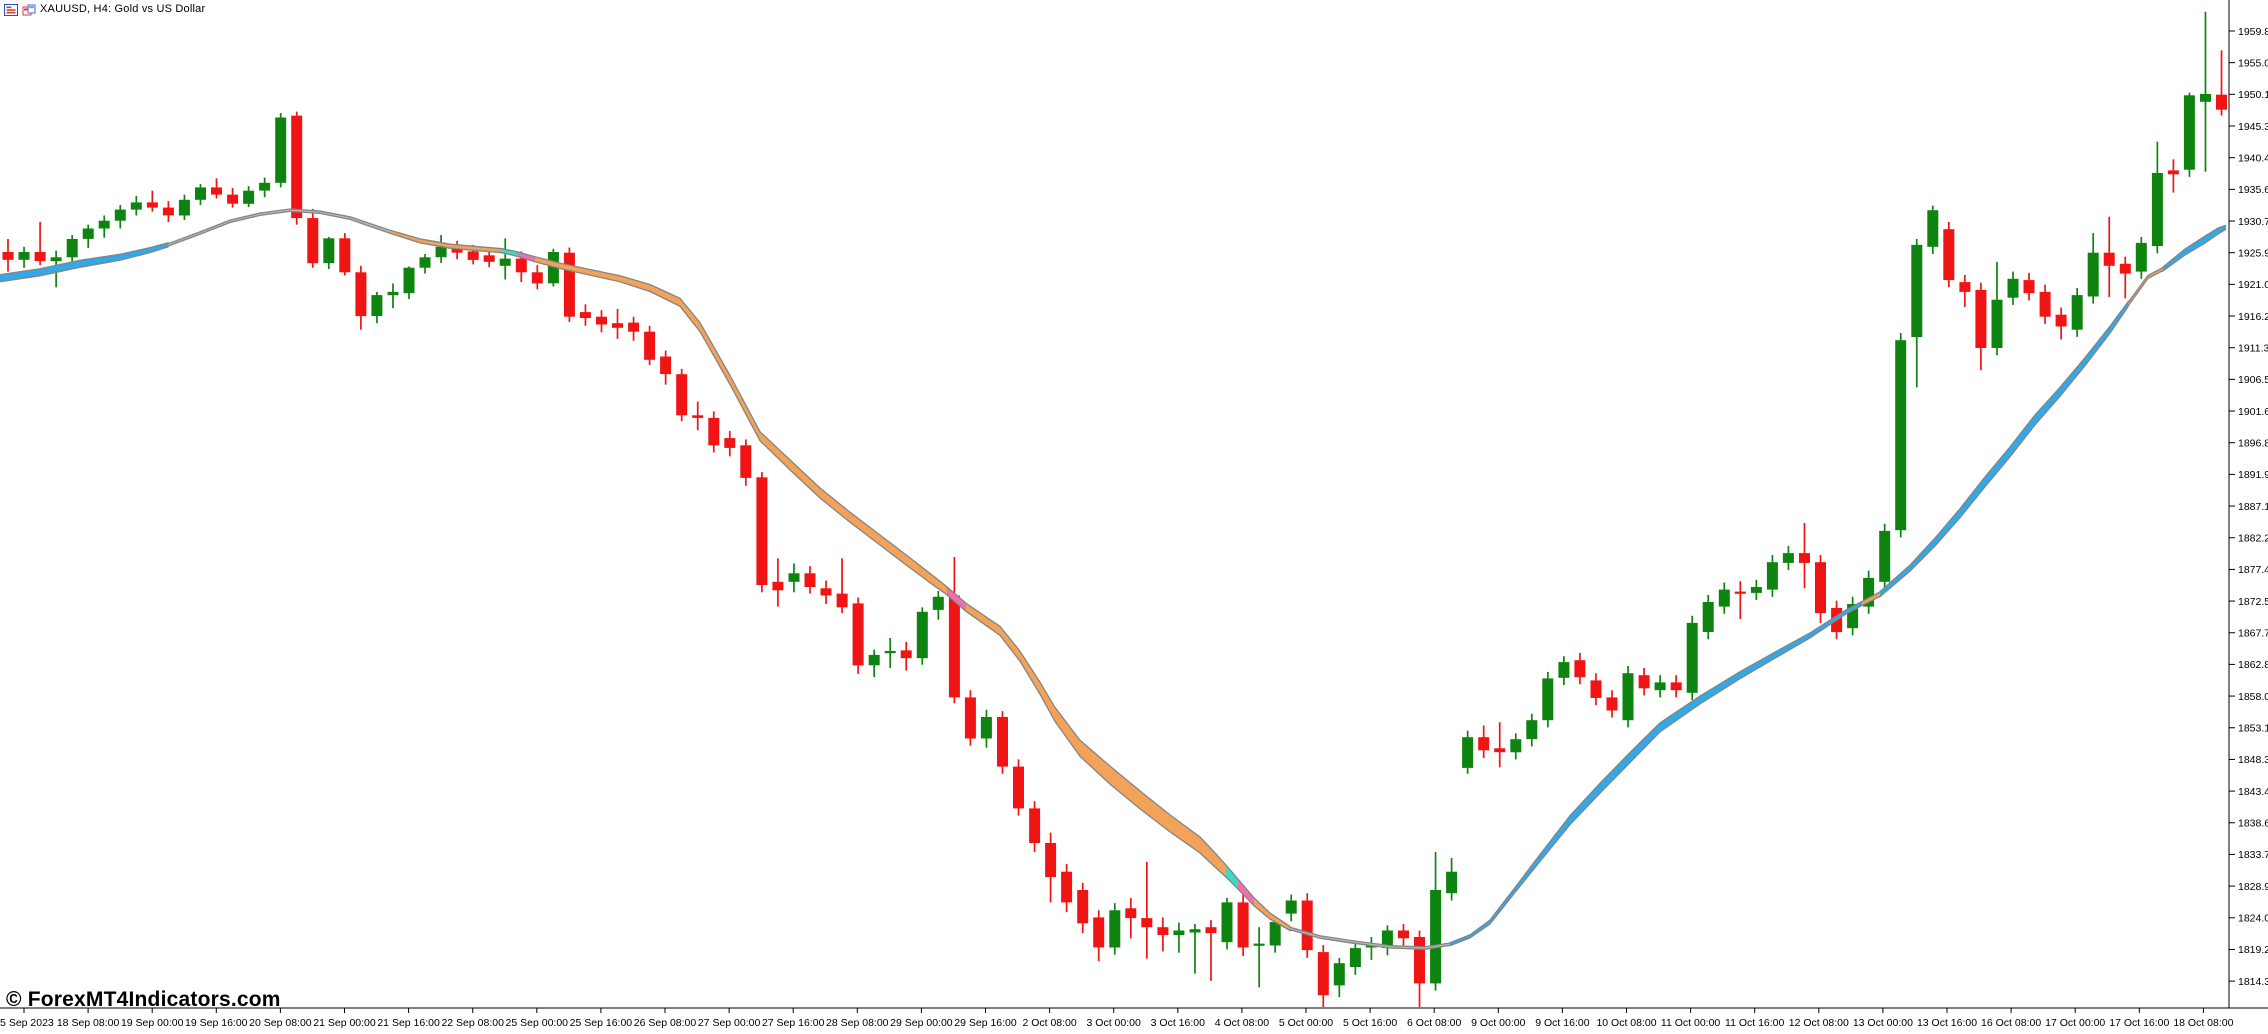 This screenshot has width=2268, height=1034. I want to click on time-axis-label: 17 Oct 16:00, so click(2139, 1023).